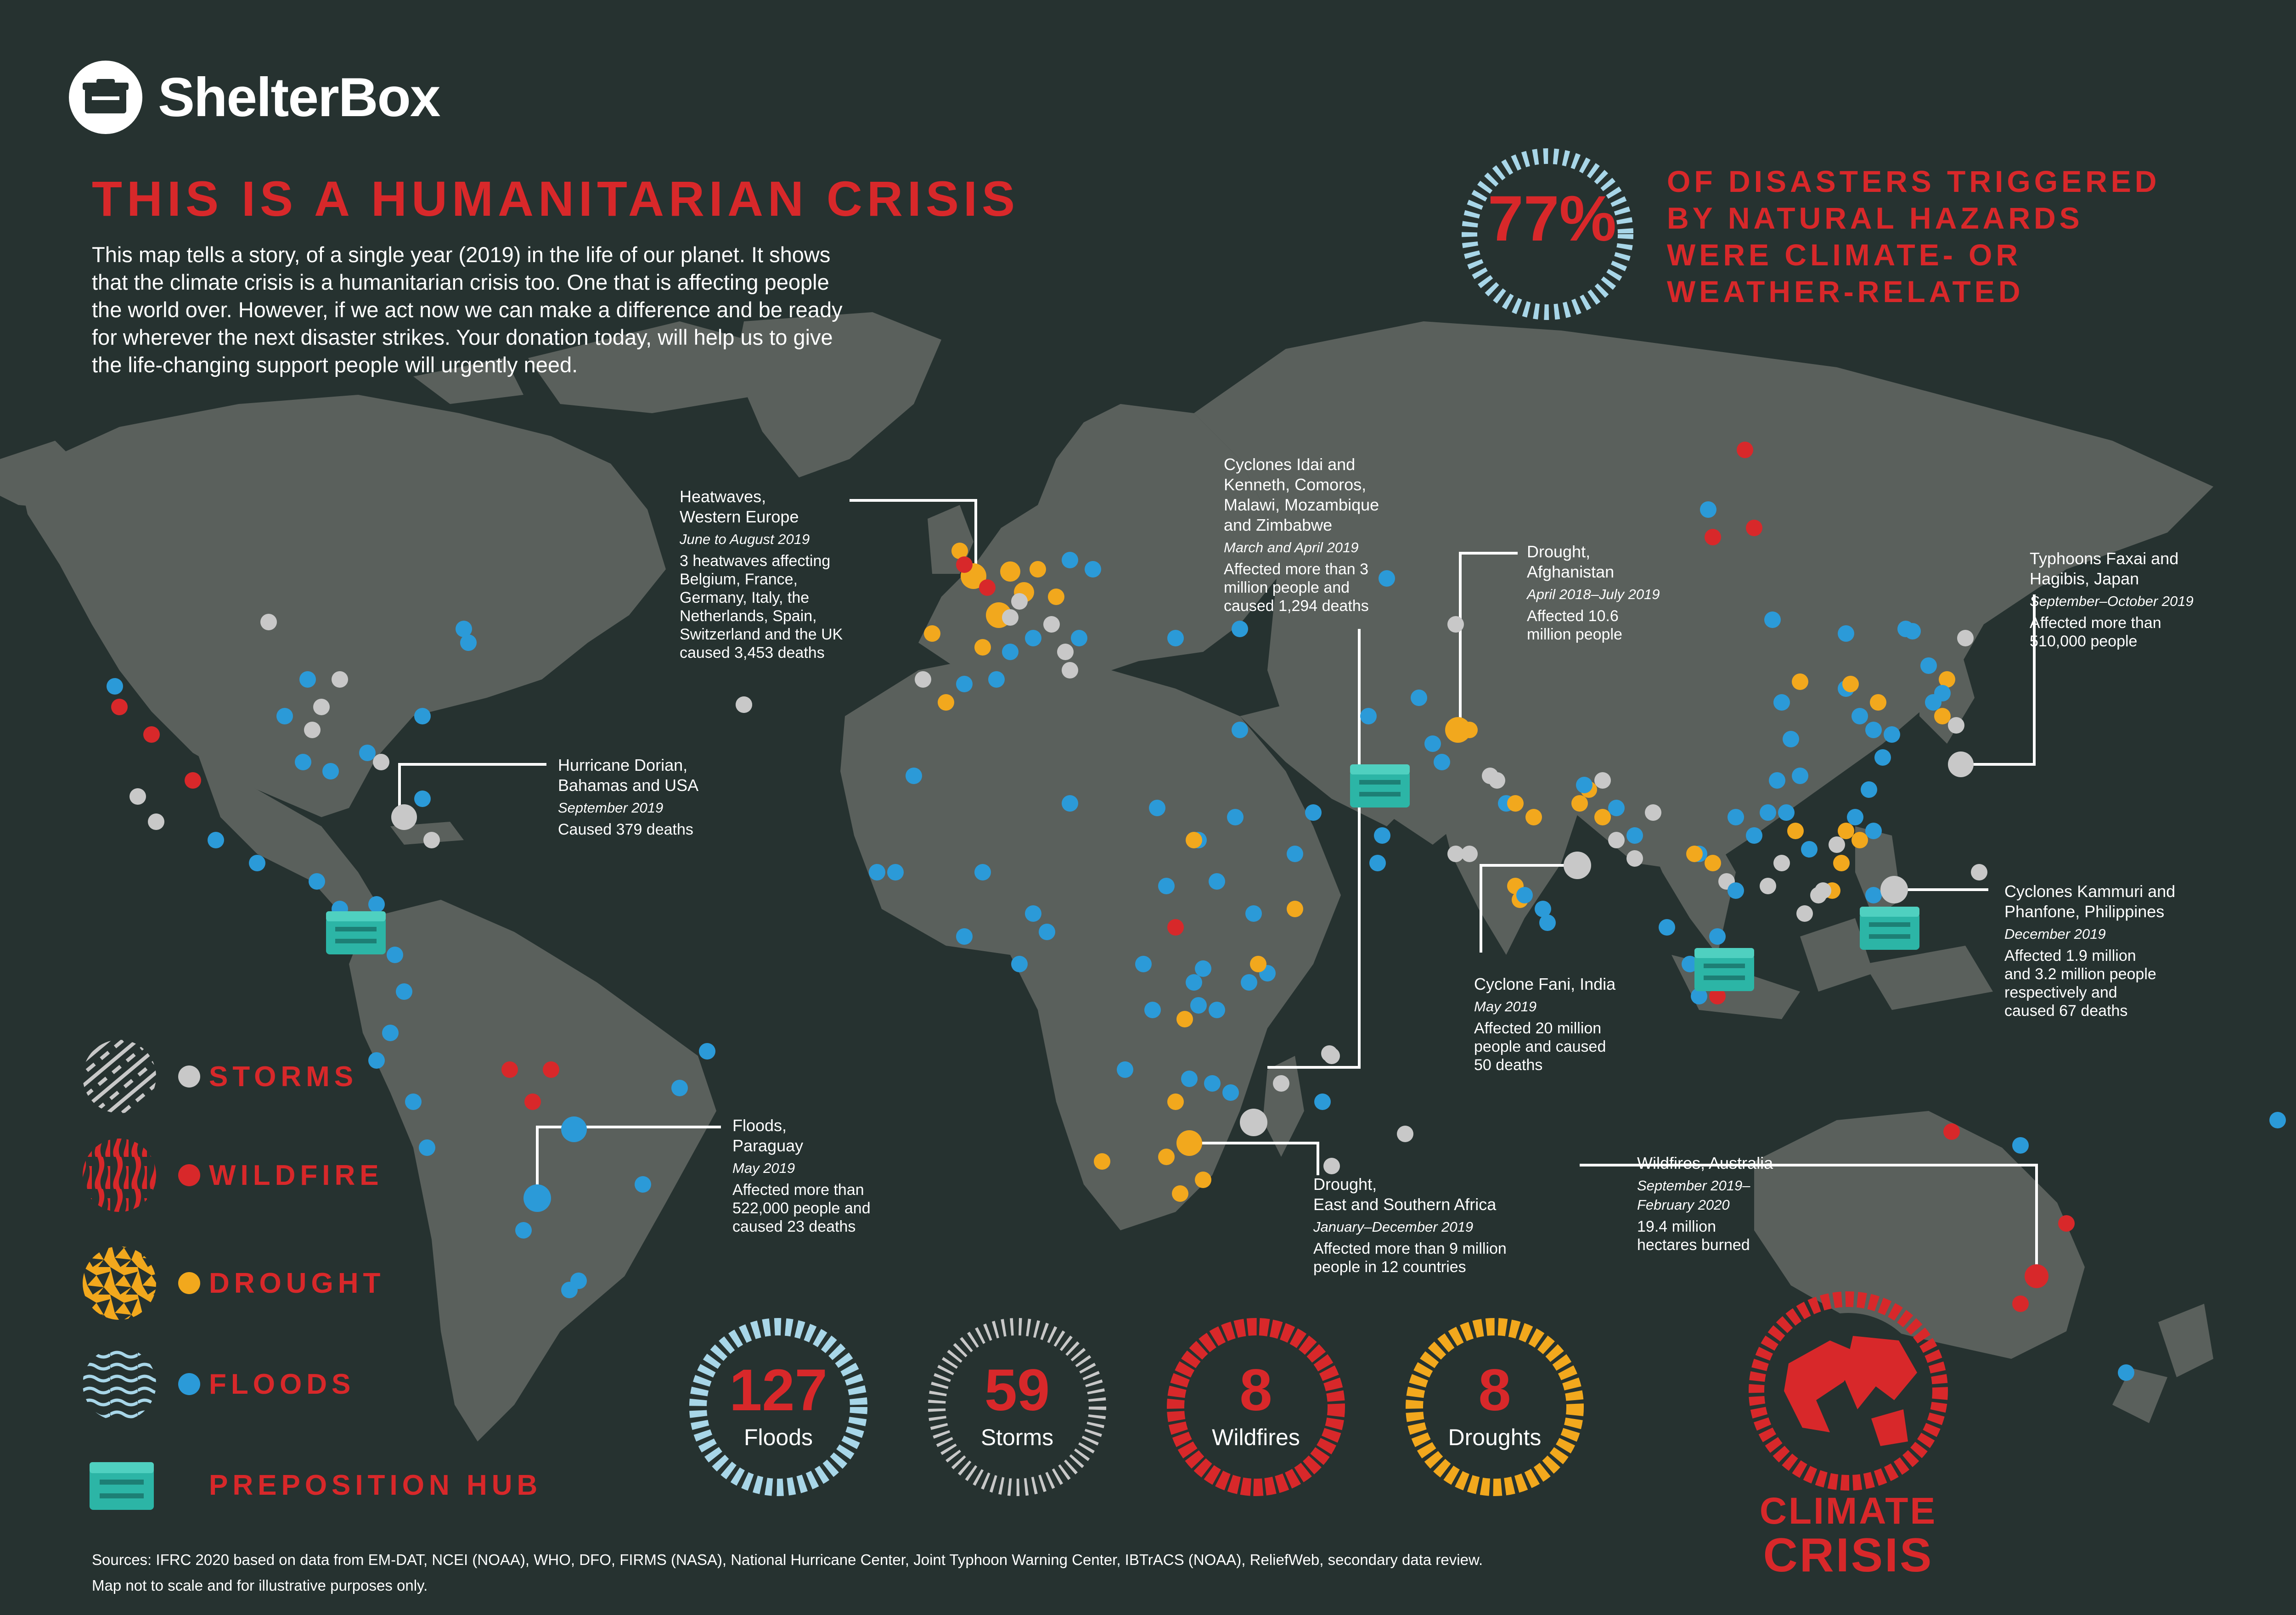  Describe the element at coordinates (189, 1076) in the screenshot. I see `storm-dot-icon` at that location.